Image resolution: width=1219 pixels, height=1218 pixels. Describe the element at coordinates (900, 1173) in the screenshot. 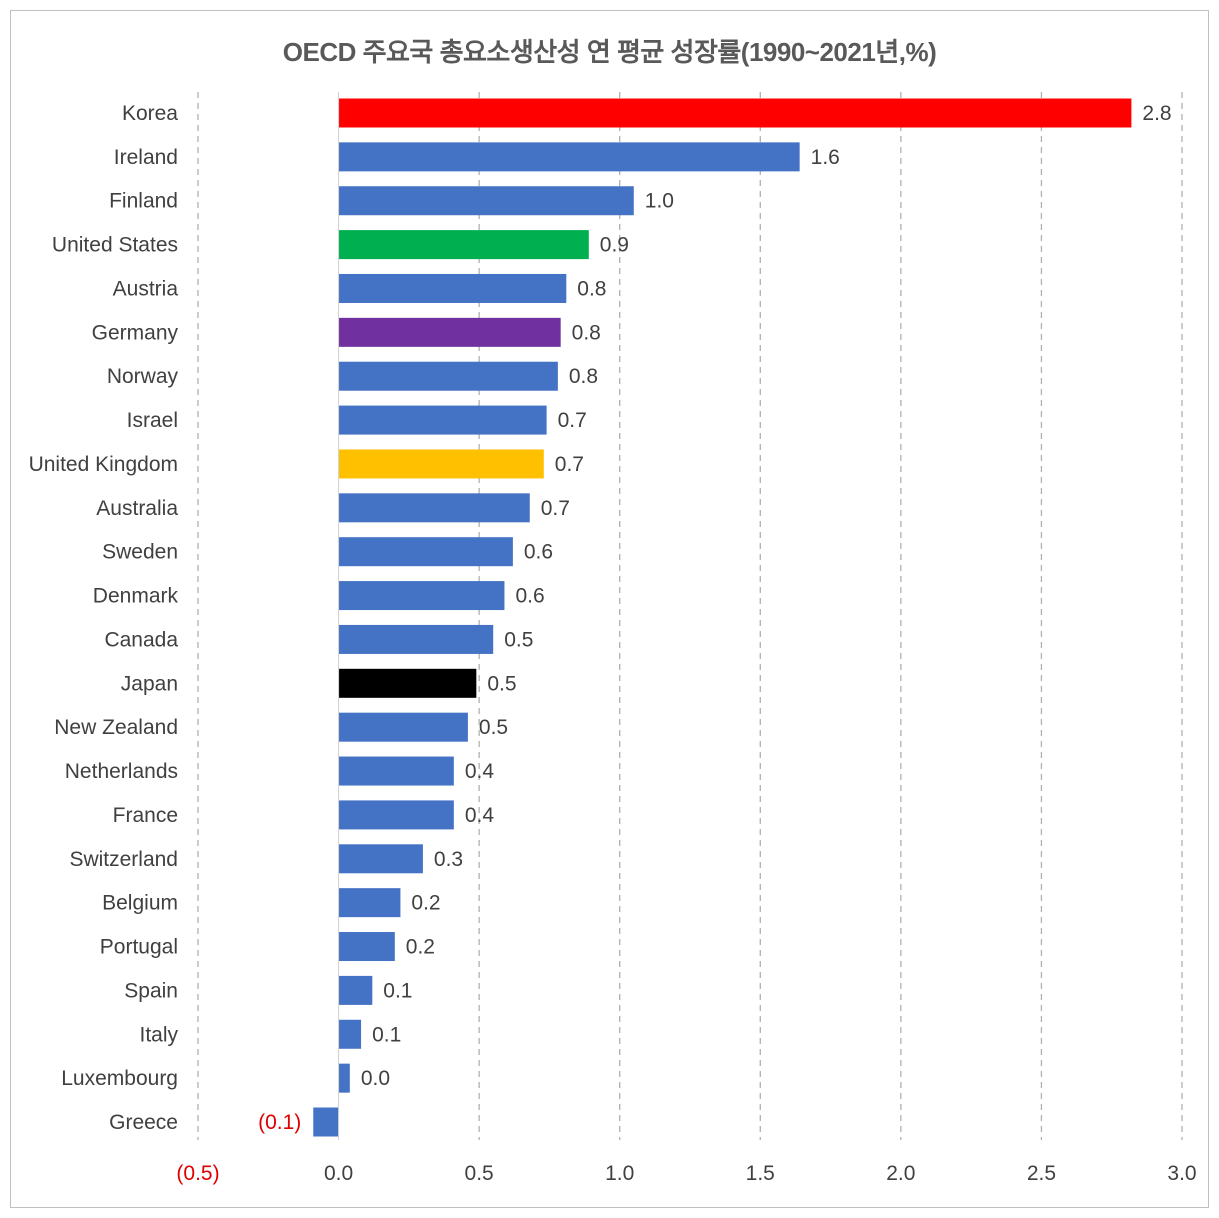

I see `x-tick-label: 2.0` at that location.